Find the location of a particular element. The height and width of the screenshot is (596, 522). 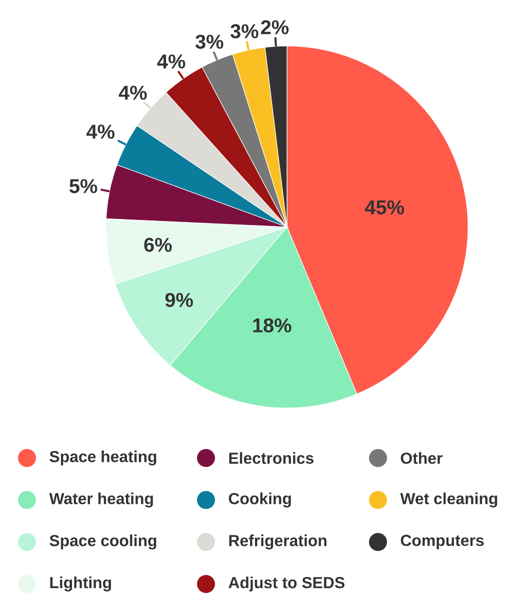

legend-label: Refrigeration is located at coordinates (277, 542).